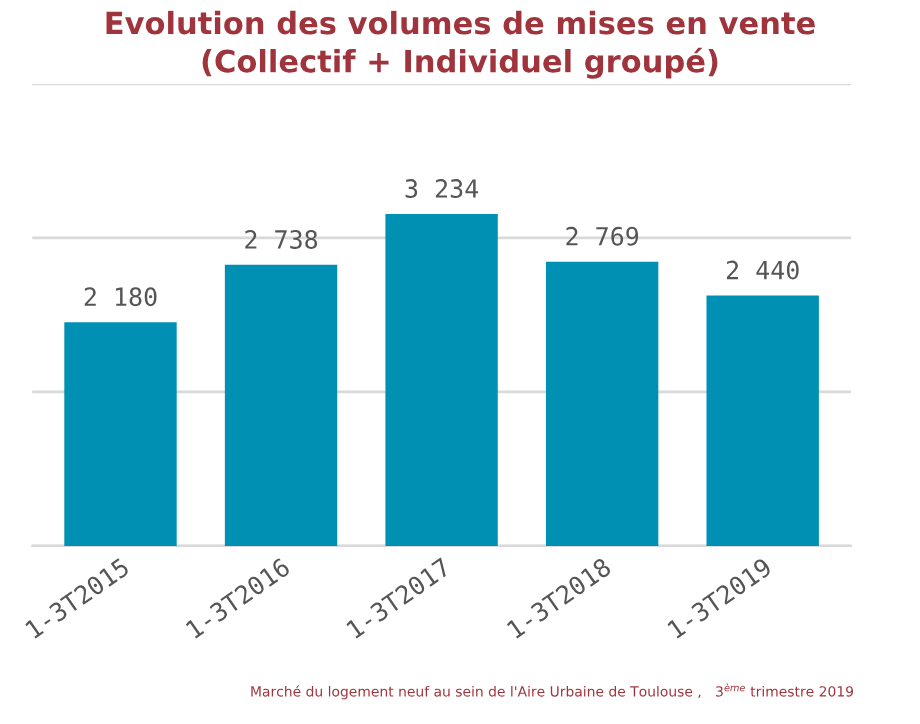 The height and width of the screenshot is (724, 920). I want to click on data-label: 2 440, so click(762, 270).